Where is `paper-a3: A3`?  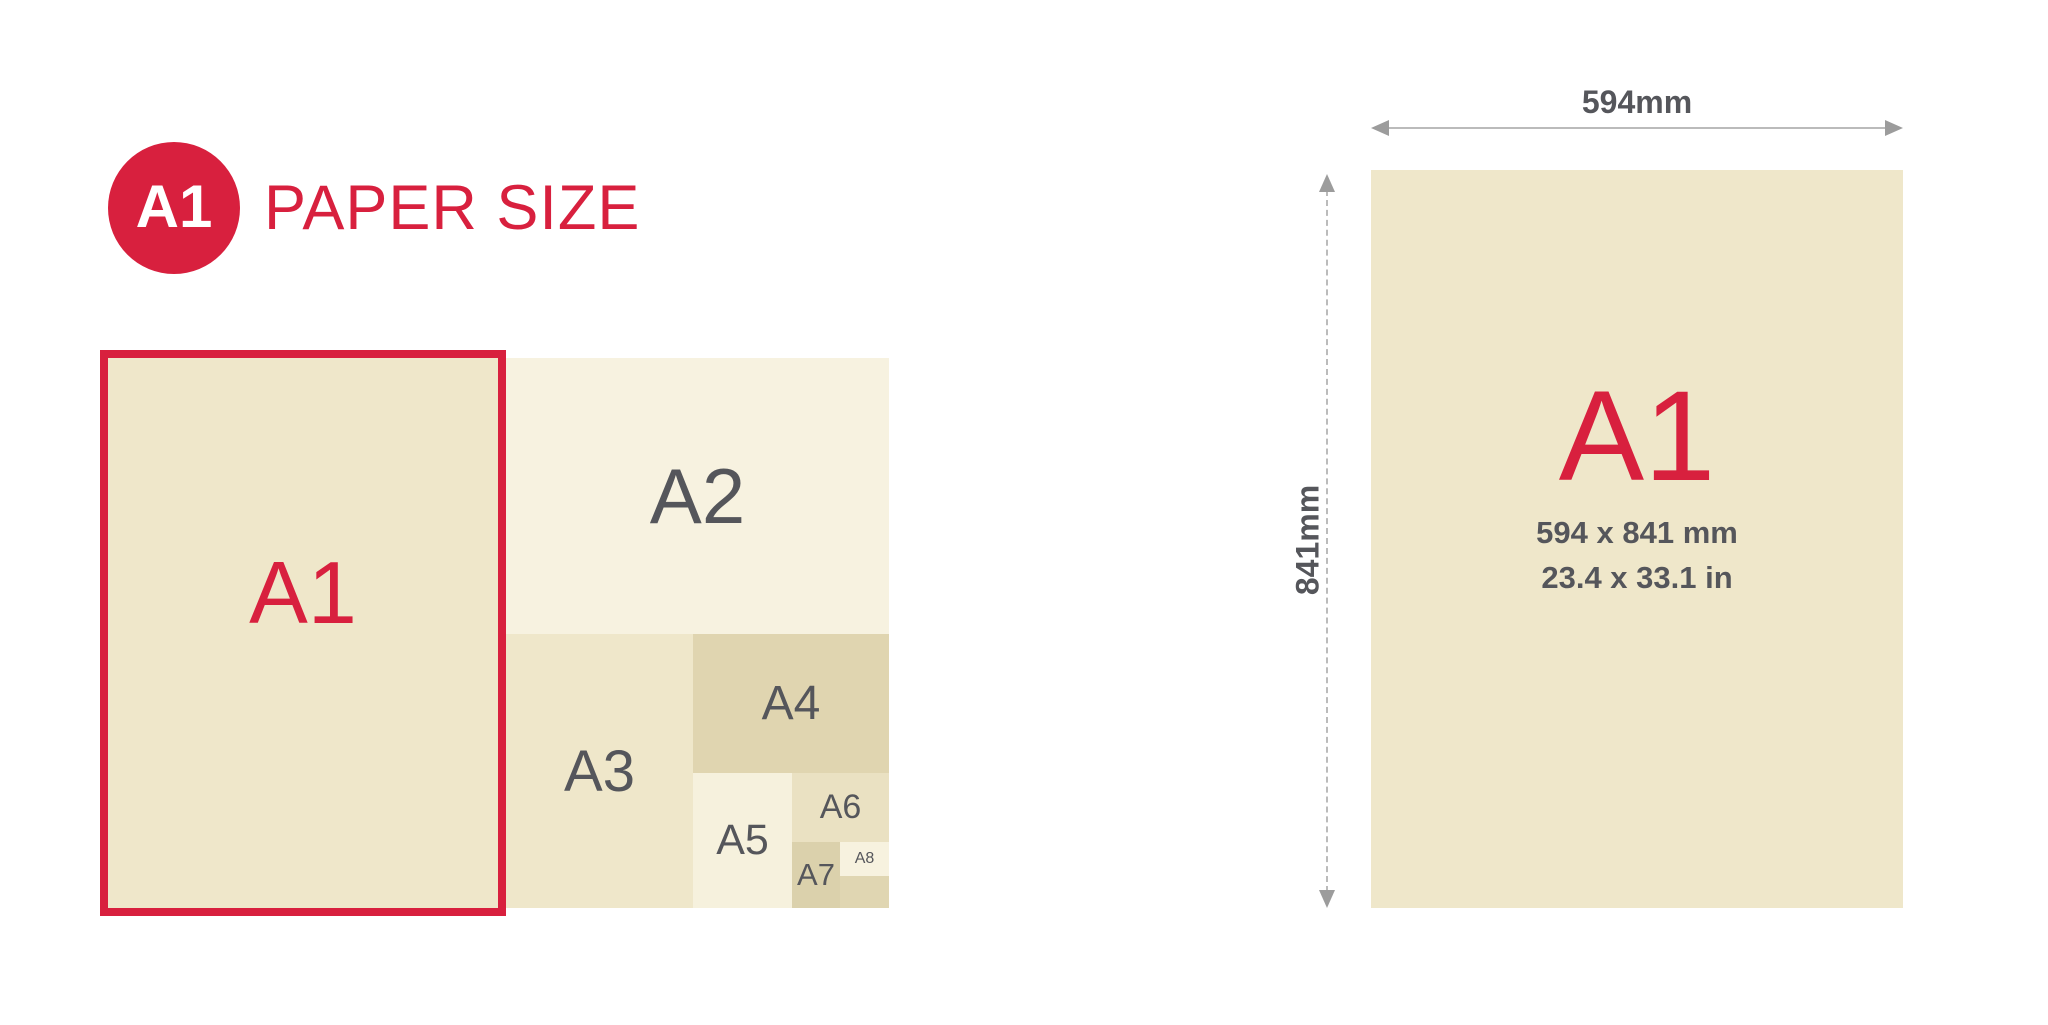
paper-a3: A3 is located at coordinates (599, 771).